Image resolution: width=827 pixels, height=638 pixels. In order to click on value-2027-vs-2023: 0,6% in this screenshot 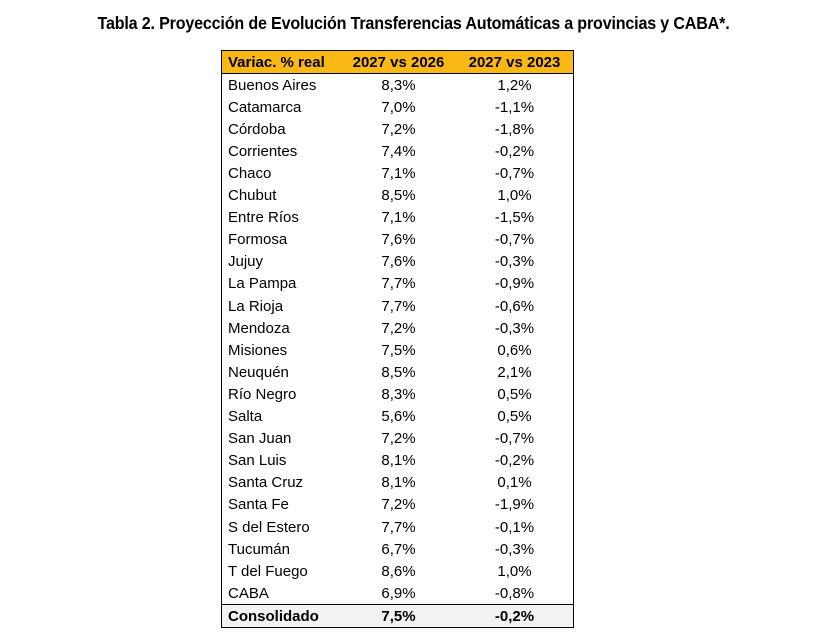, I will do `click(515, 350)`.